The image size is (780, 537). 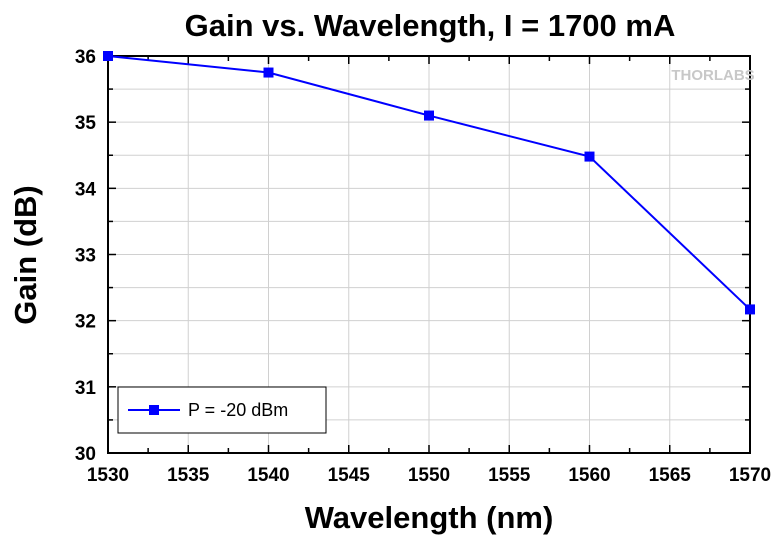 What do you see at coordinates (750, 475) in the screenshot?
I see `x-tick-label: 1570` at bounding box center [750, 475].